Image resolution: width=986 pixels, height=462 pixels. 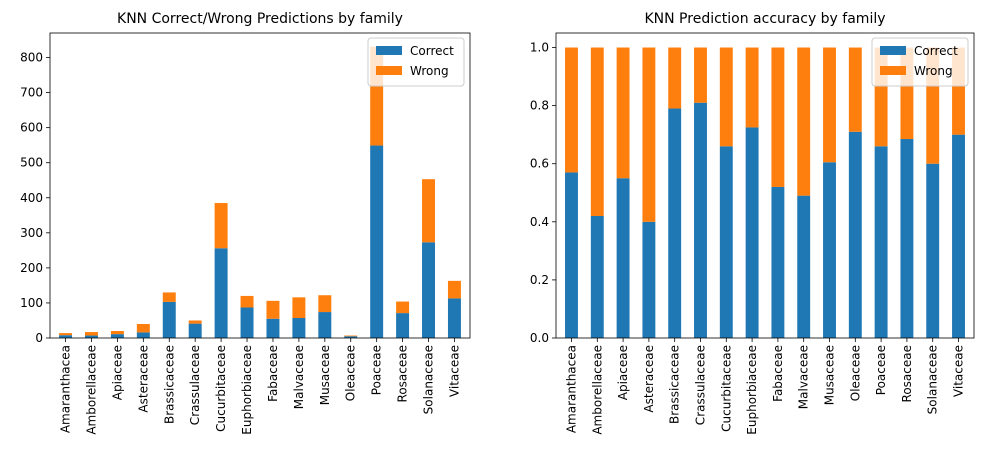 I want to click on y-tick-label: 100, so click(x=31, y=303).